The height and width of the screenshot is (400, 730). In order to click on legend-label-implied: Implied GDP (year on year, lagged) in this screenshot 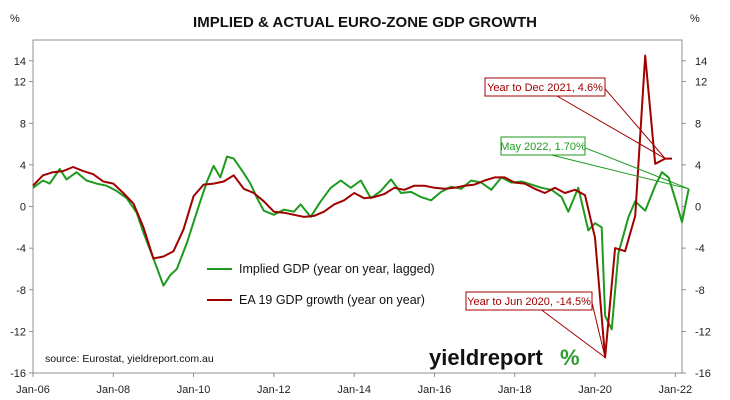, I will do `click(337, 269)`.